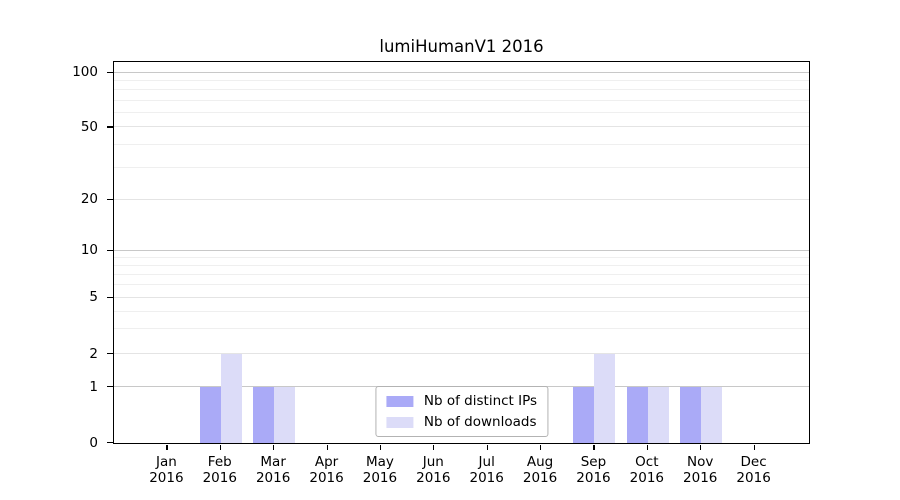  I want to click on x-tick-label: Mar 2016, so click(273, 469).